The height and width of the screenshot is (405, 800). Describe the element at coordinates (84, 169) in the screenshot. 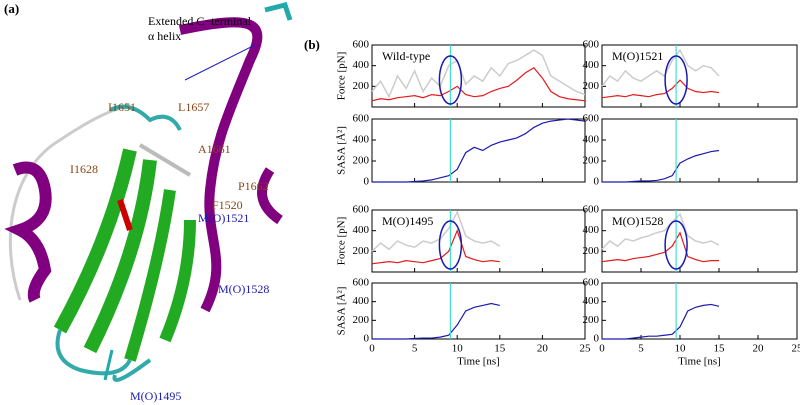

I see `residue-label: I1628` at that location.